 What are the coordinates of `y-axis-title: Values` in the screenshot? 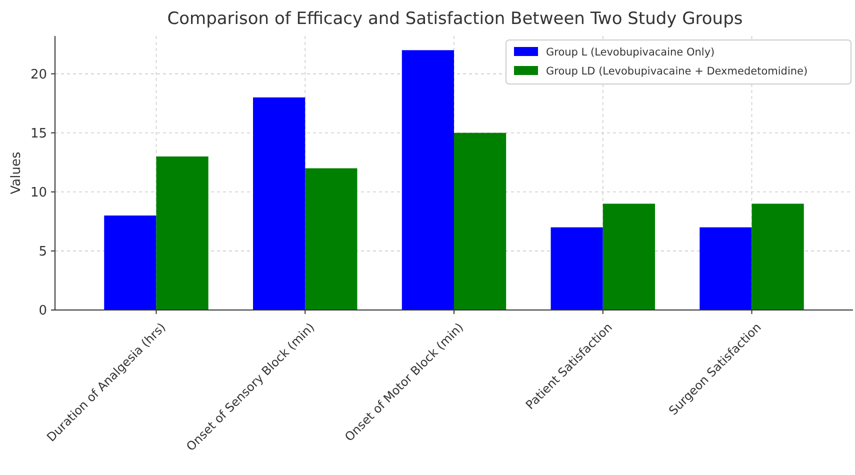 It's located at (16, 173).